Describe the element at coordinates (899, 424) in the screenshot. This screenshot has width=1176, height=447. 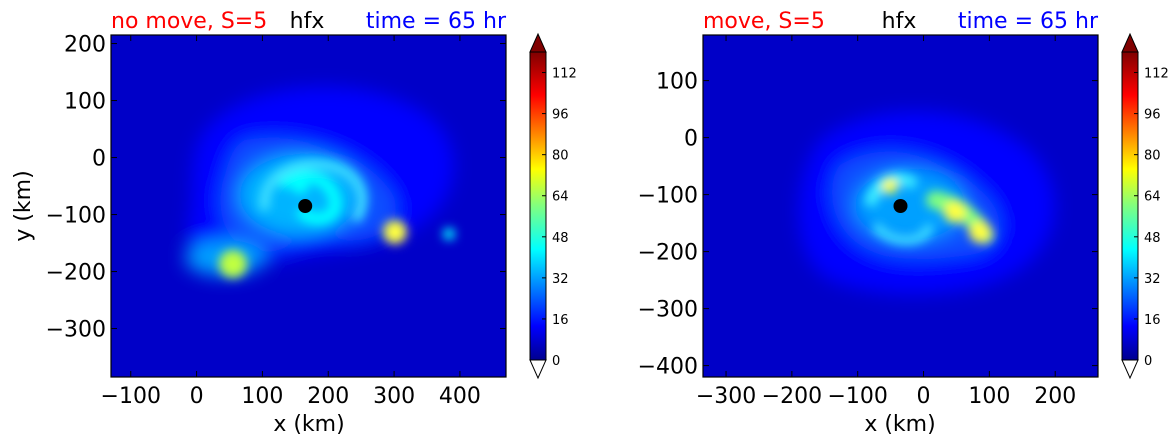
I see `x-axis-label-right: x (km)` at that location.